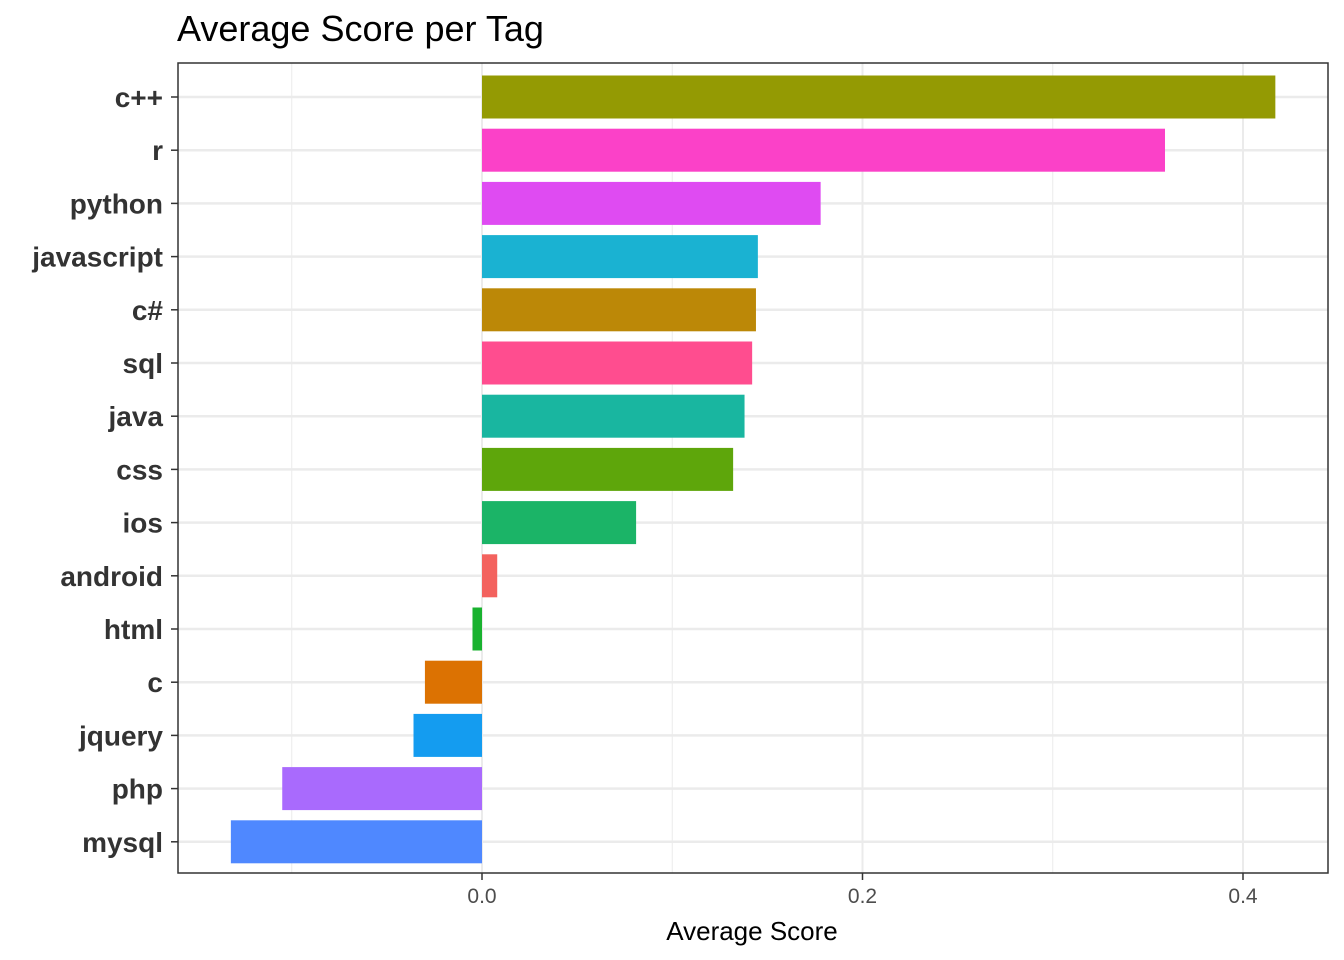 The width and height of the screenshot is (1344, 960). What do you see at coordinates (120, 735) in the screenshot?
I see `y-tick-label: jquery` at bounding box center [120, 735].